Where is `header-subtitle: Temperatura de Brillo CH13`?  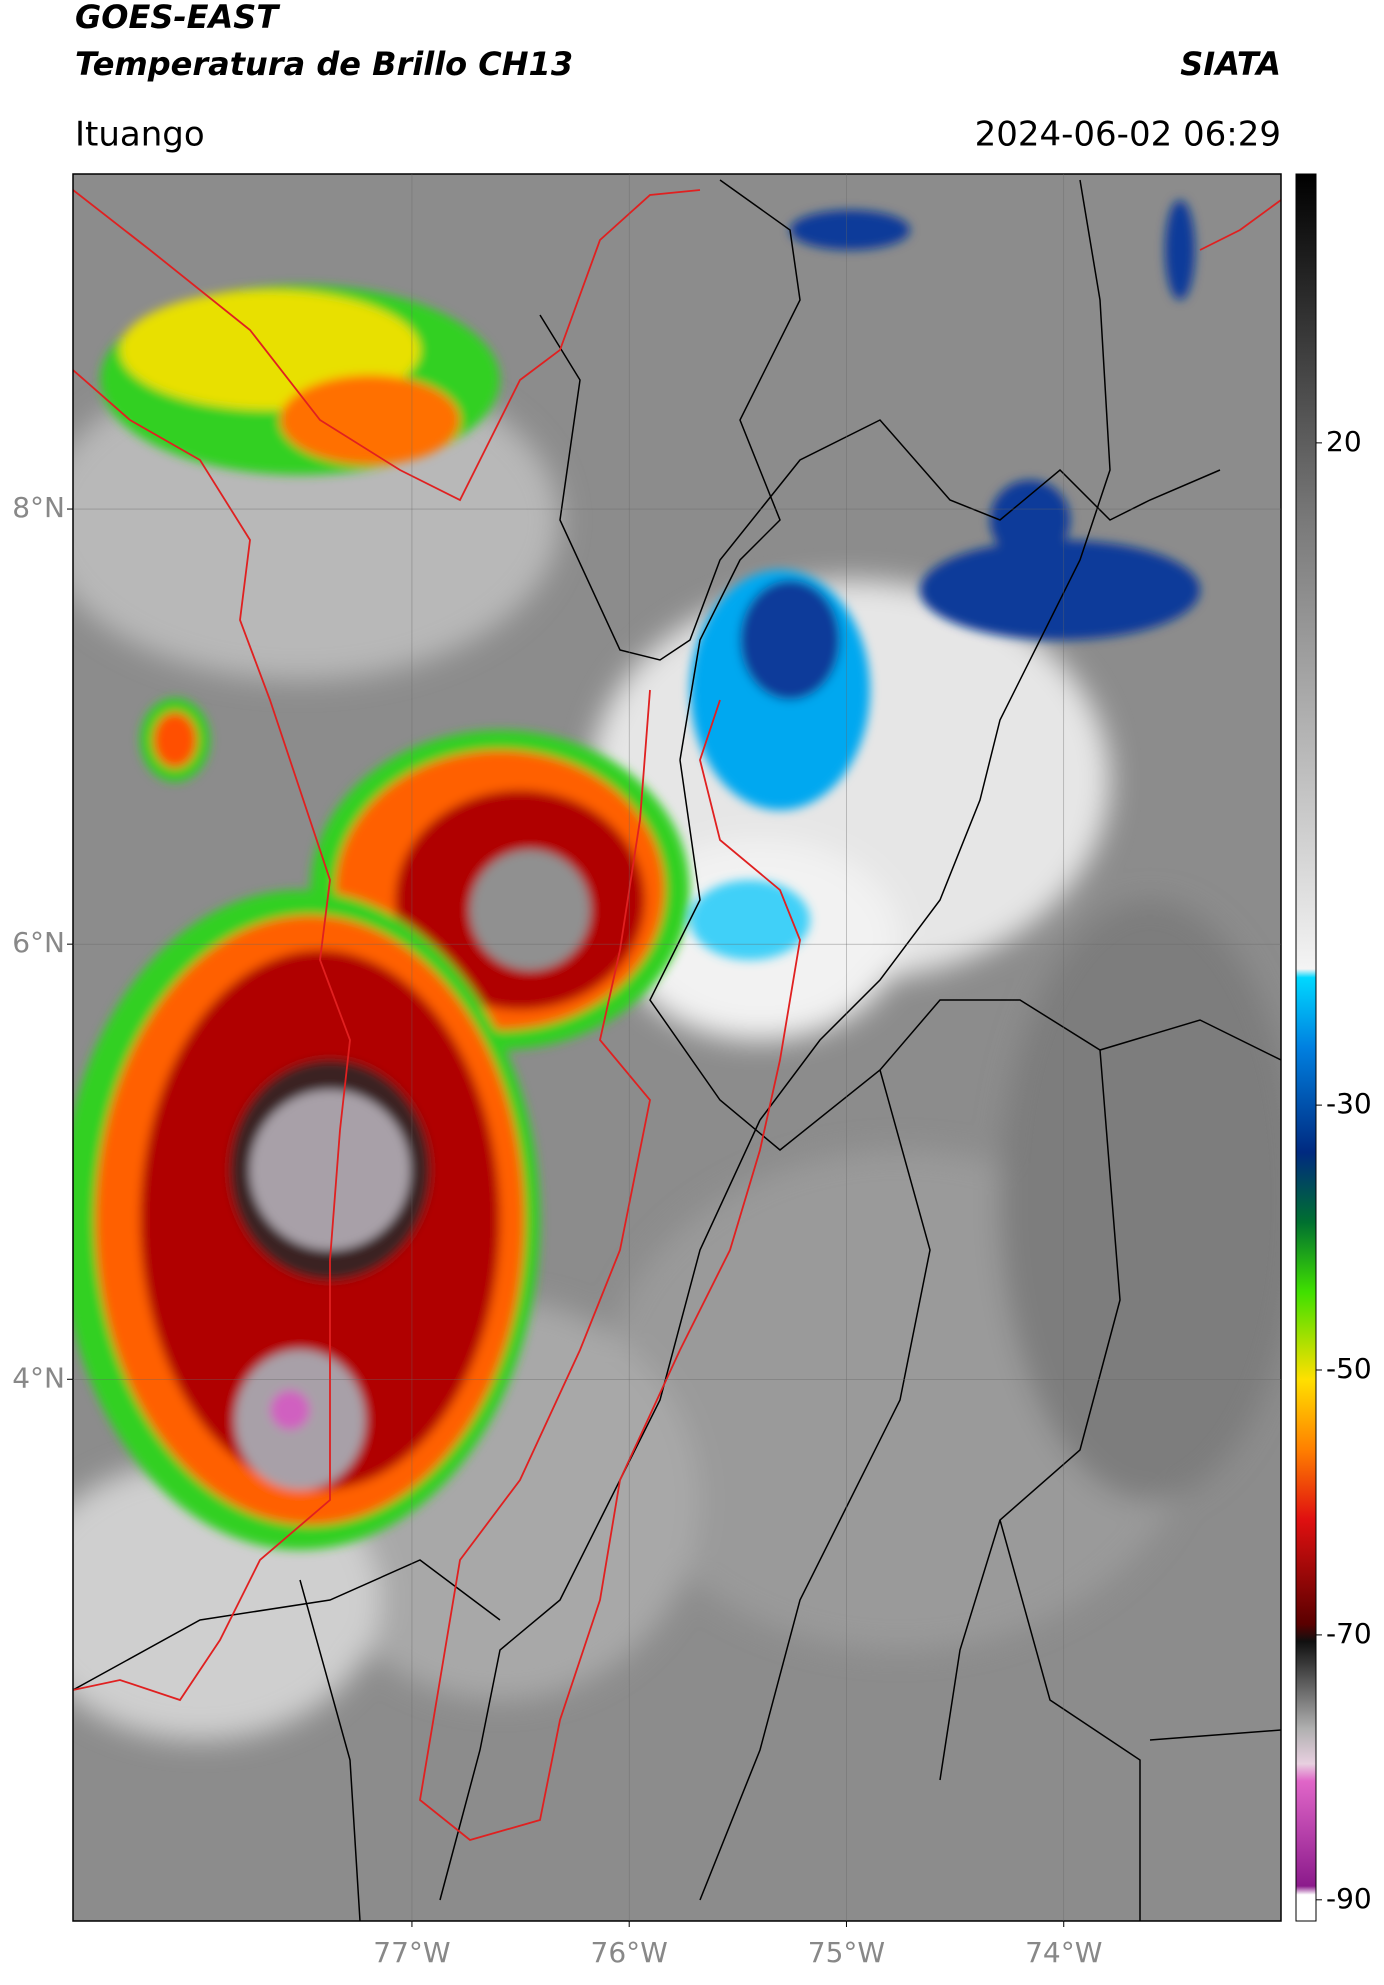
header-subtitle: Temperatura de Brillo CH13 is located at coordinates (324, 64).